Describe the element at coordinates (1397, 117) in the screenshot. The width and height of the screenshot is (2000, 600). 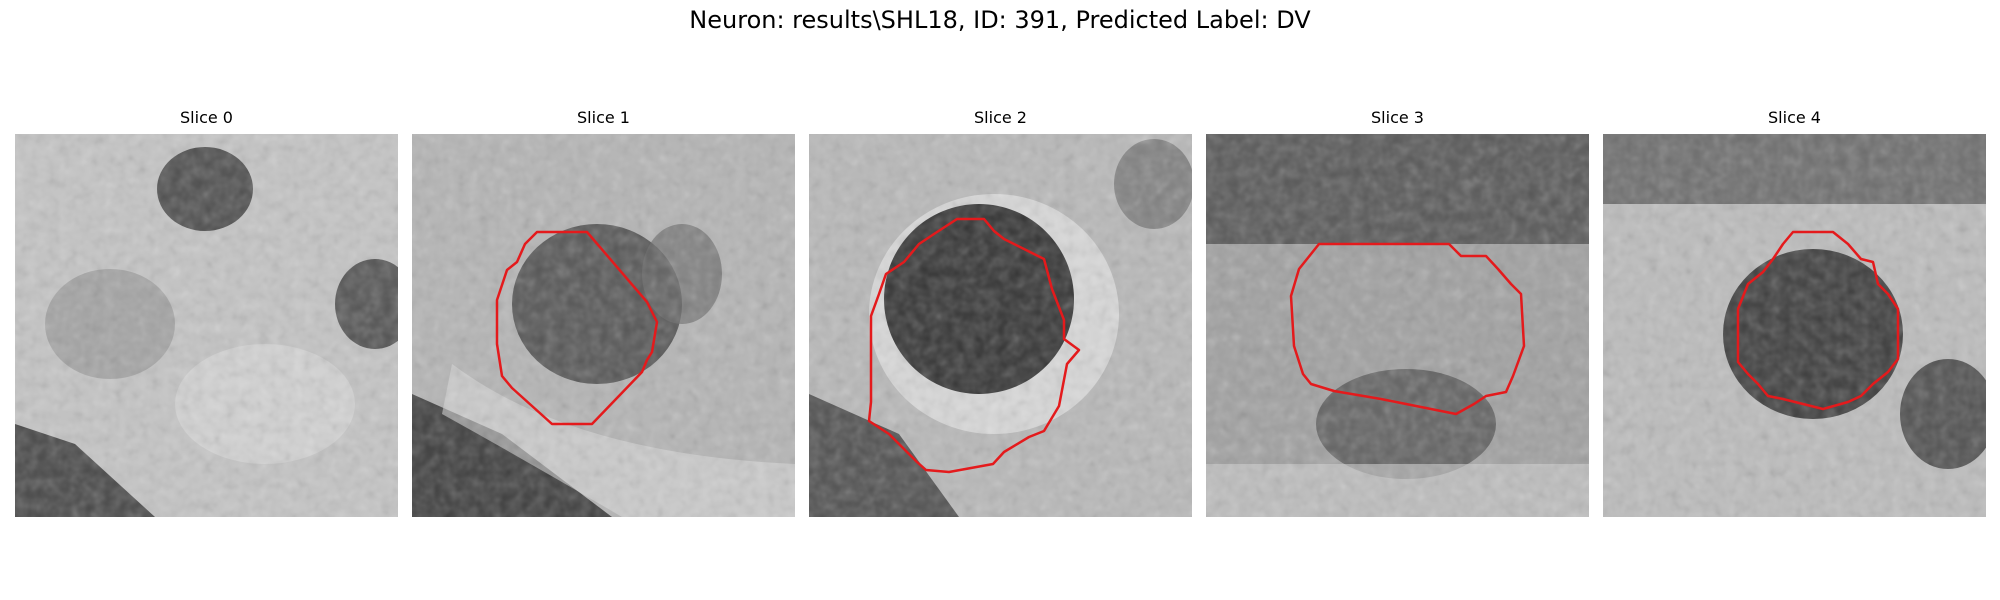
I see `slice-title: Slice 3` at that location.